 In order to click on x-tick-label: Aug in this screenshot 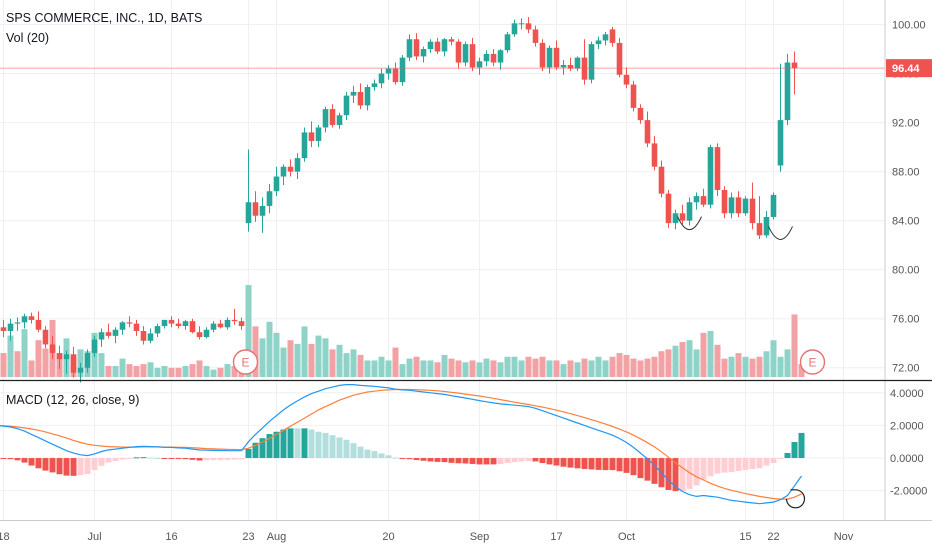, I will do `click(277, 537)`.